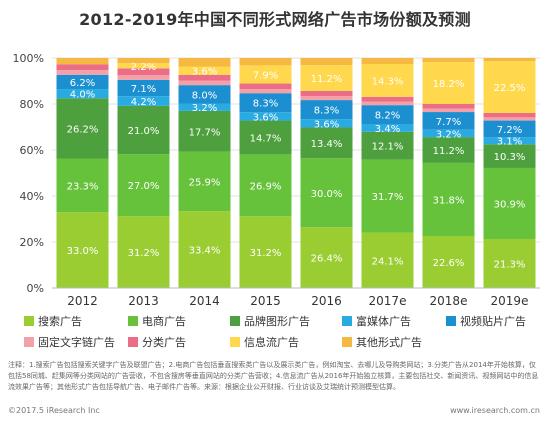  I want to click on data-label: 25.9%, so click(205, 182).